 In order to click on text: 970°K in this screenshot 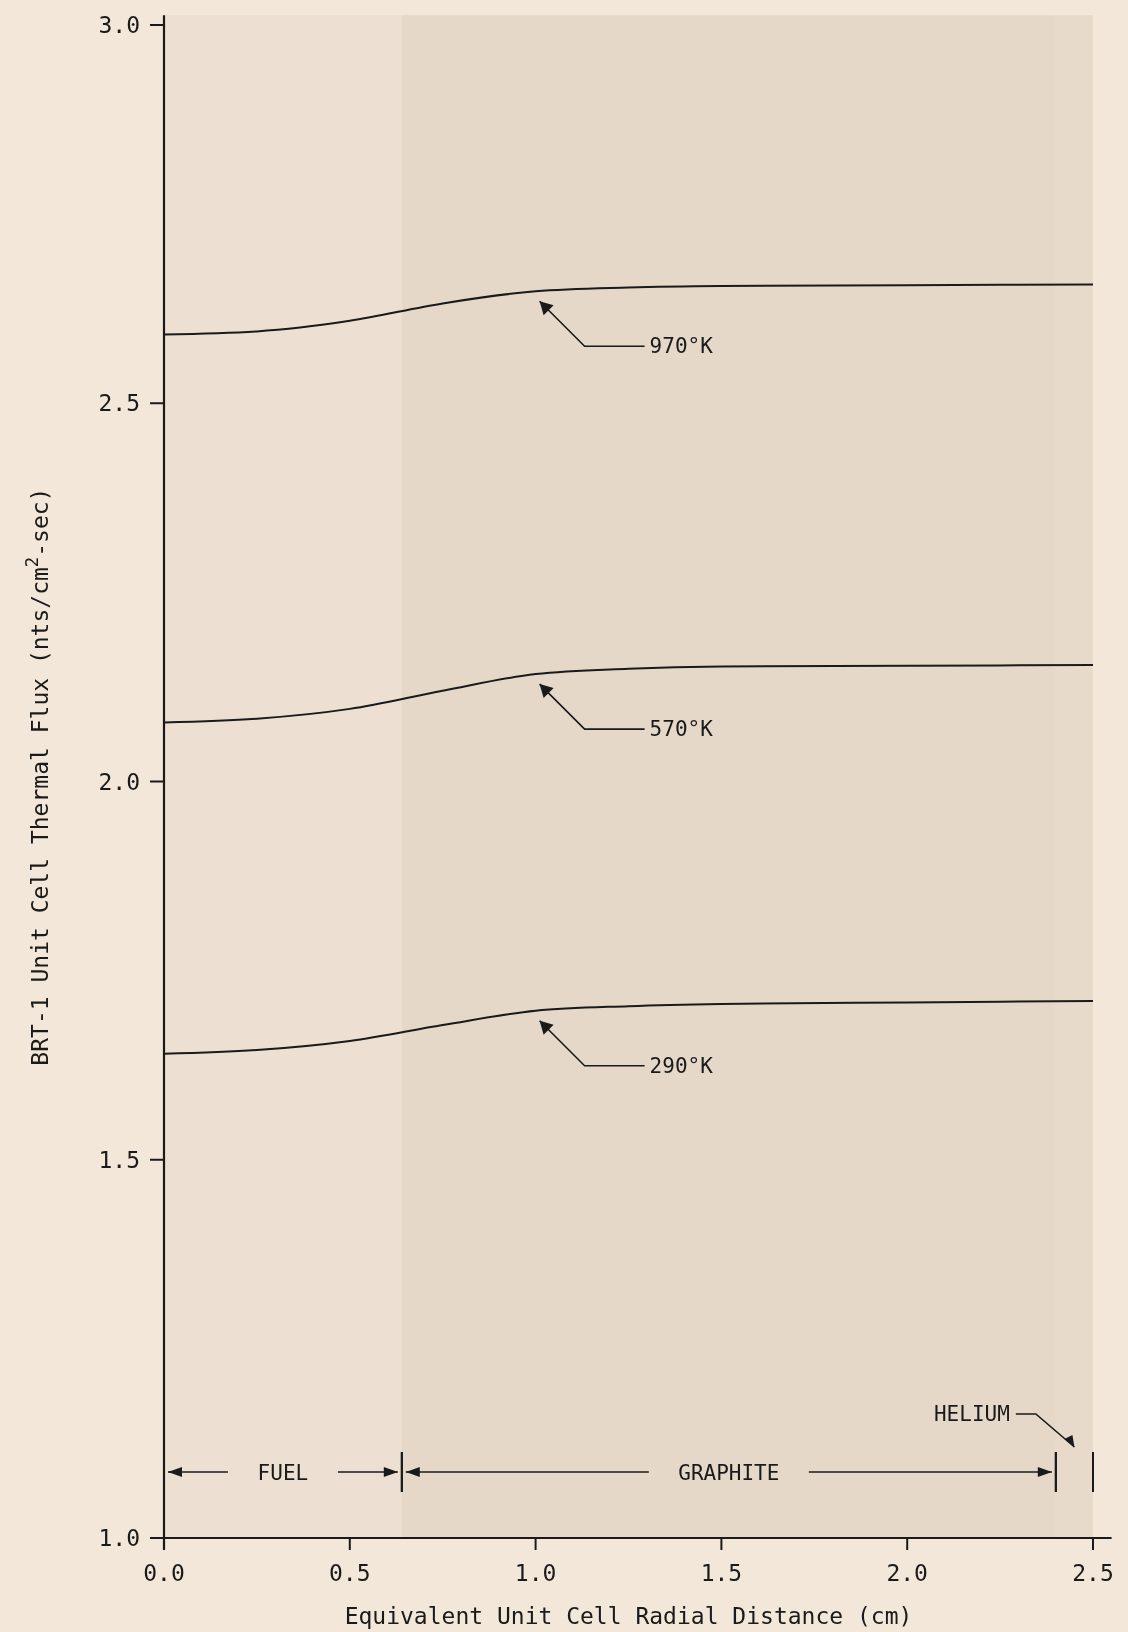, I will do `click(681, 346)`.